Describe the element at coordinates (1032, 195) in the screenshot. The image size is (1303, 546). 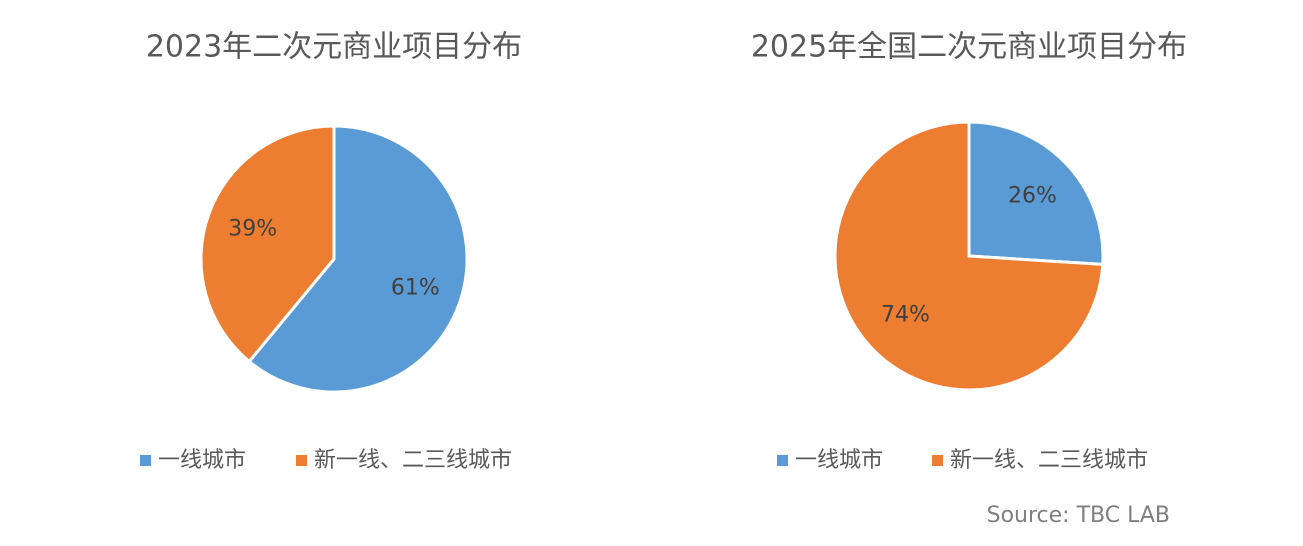
I see `data-label: 26%` at that location.